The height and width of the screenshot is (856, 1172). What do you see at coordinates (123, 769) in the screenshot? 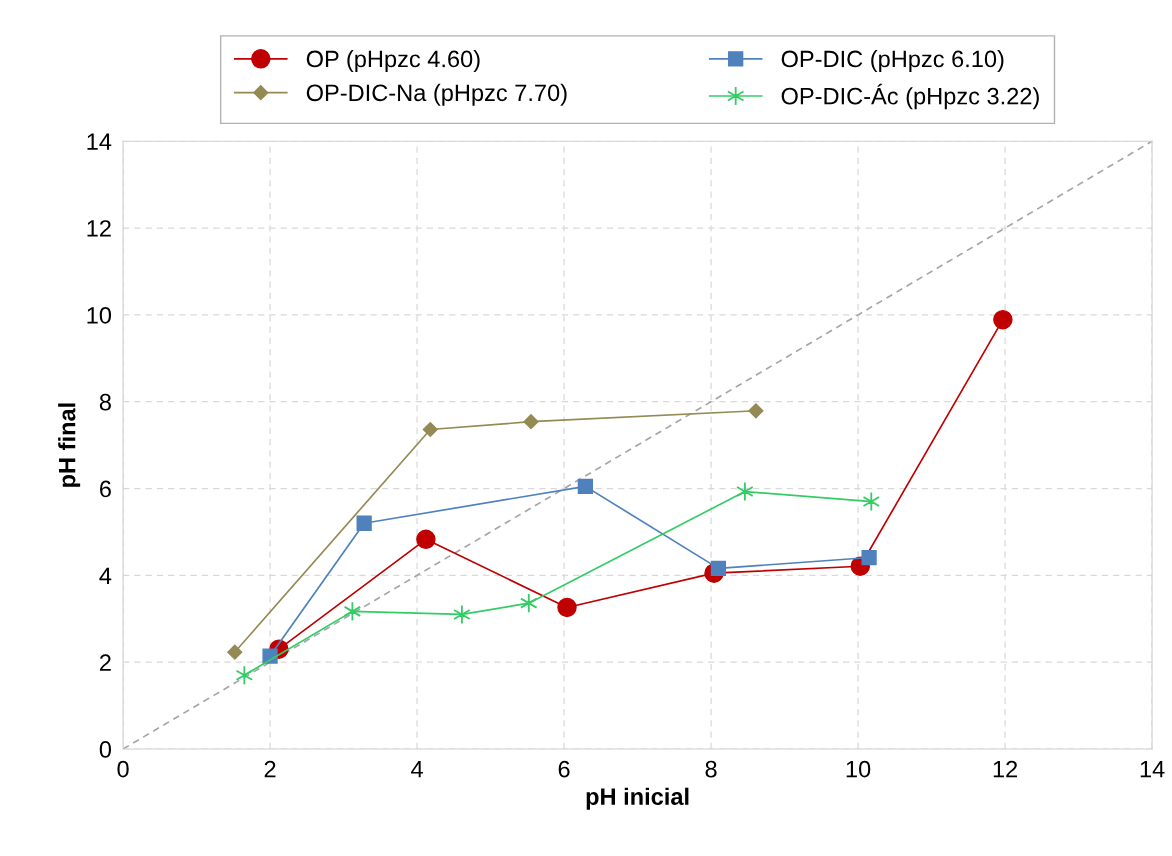
I see `x-tick-label: 0` at bounding box center [123, 769].